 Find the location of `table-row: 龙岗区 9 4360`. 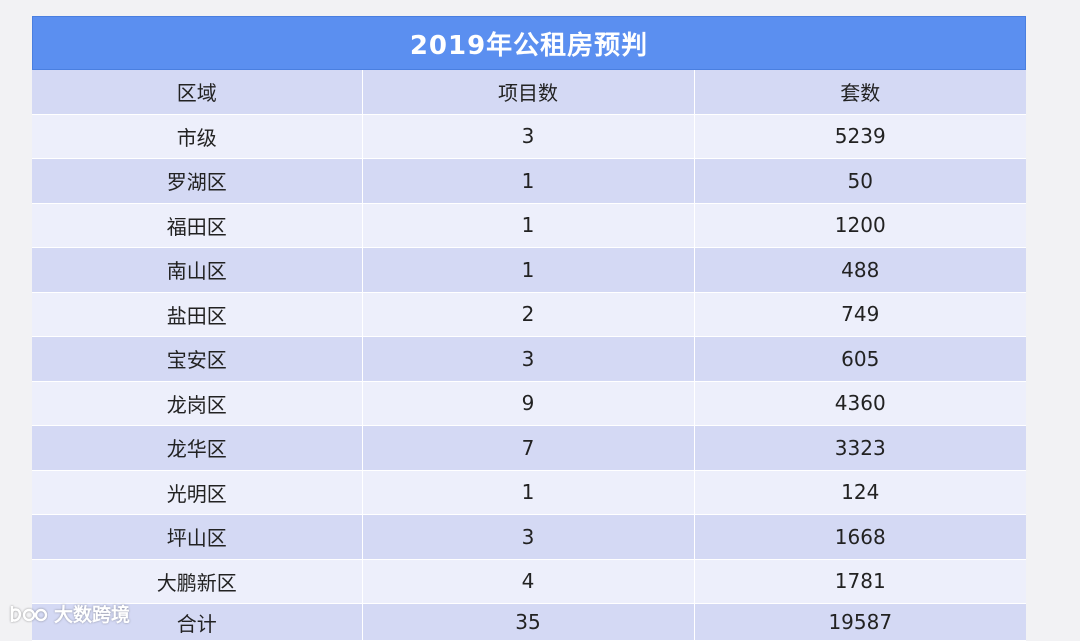

table-row: 龙岗区 9 4360 is located at coordinates (529, 403).